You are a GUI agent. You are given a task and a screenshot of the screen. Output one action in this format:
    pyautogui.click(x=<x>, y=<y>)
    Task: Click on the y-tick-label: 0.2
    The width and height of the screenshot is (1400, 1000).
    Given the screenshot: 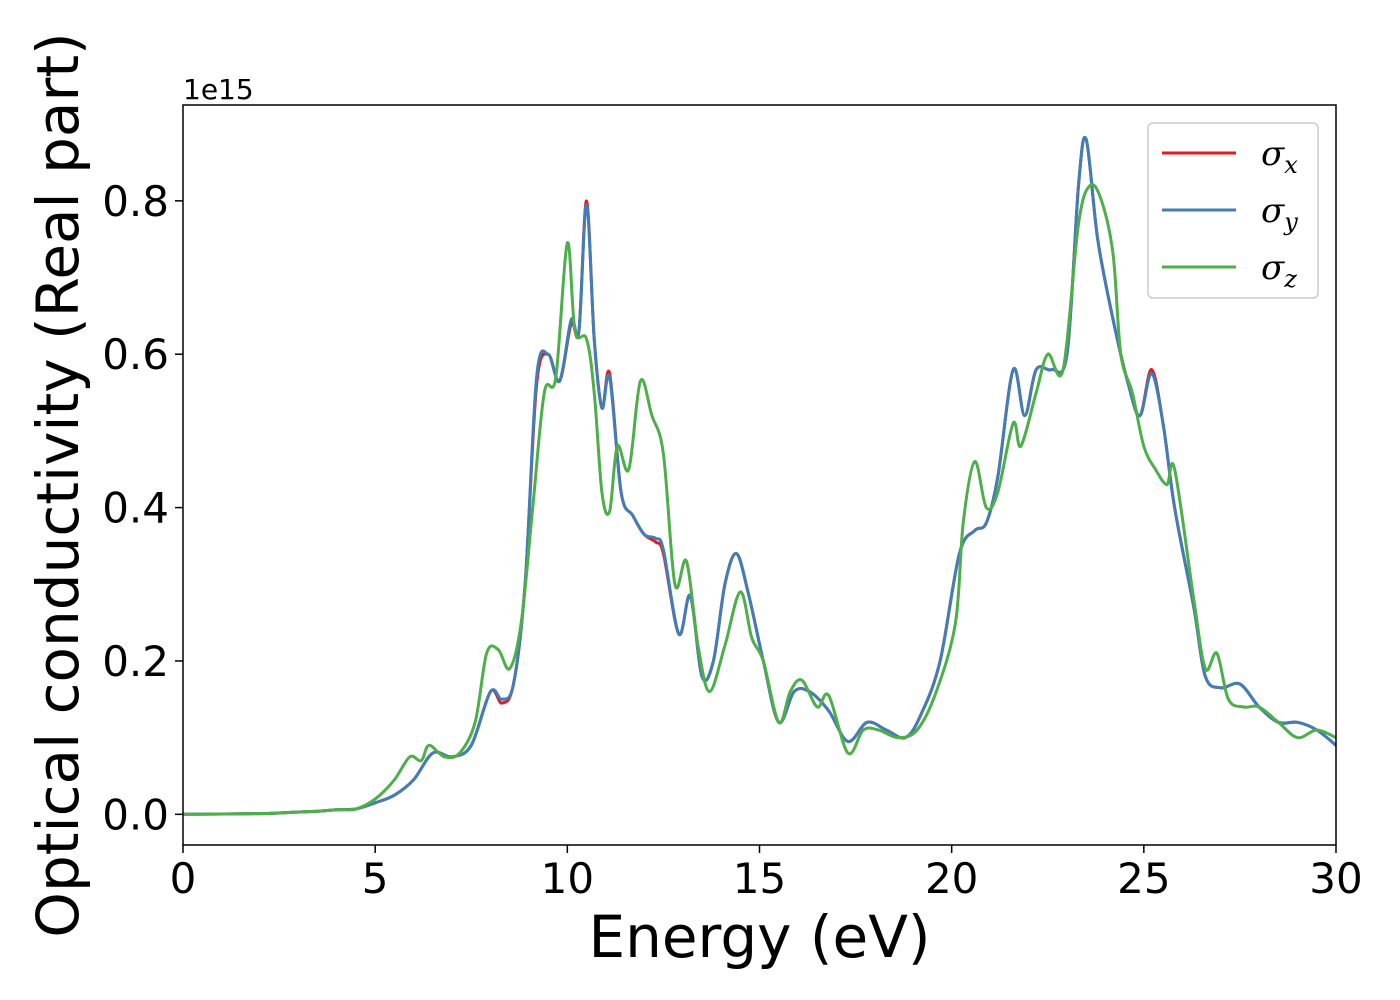 What is the action you would take?
    pyautogui.click(x=135, y=661)
    